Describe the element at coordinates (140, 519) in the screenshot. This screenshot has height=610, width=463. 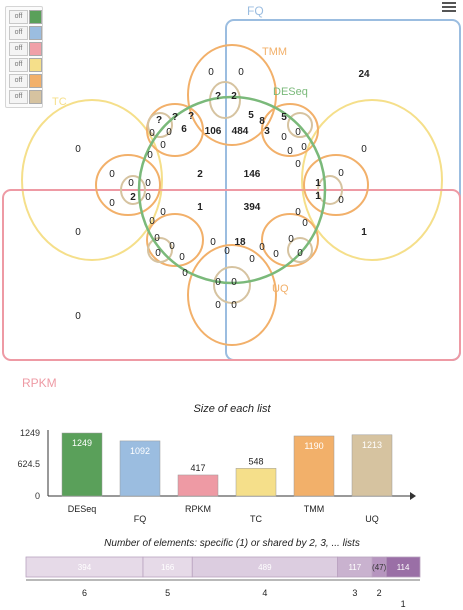
I see `bar-category-label: FQ` at that location.